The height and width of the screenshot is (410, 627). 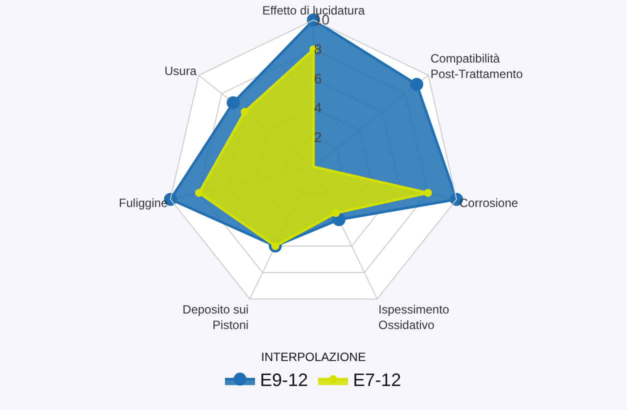 What do you see at coordinates (215, 317) in the screenshot?
I see `spoke-label: Deposito sui Pistoni` at bounding box center [215, 317].